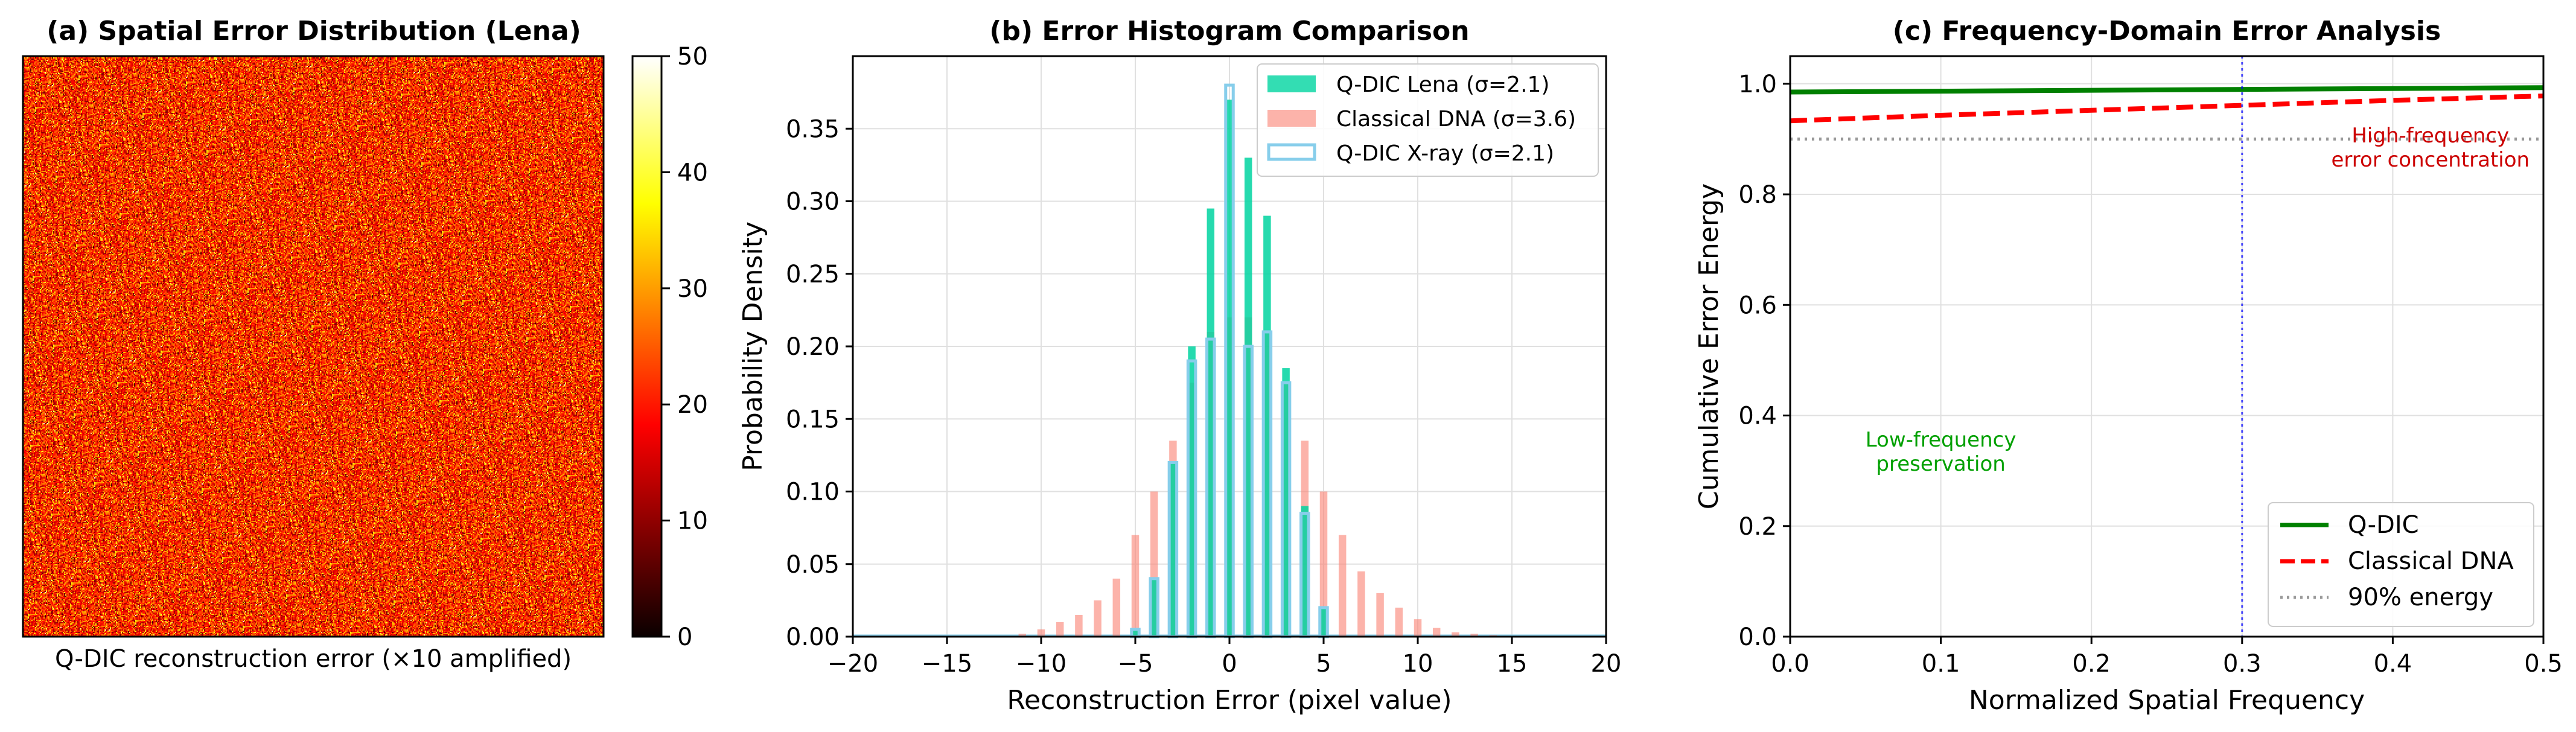 The height and width of the screenshot is (732, 2576). I want to click on histogram-ytick-label: 0.35, so click(813, 129).